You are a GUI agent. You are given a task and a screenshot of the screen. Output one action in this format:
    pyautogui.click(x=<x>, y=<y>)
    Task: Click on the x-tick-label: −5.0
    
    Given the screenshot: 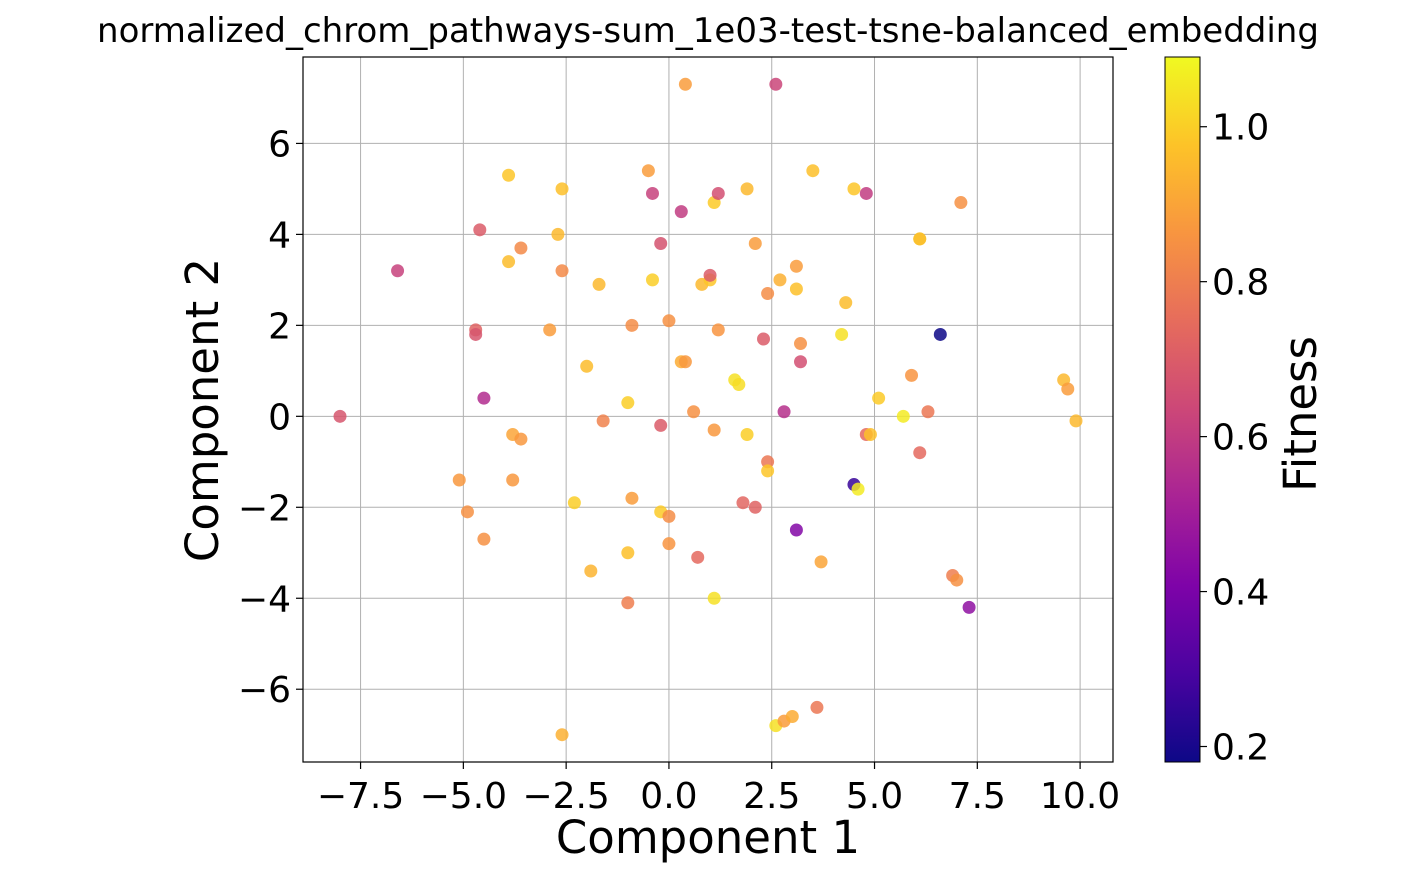 What is the action you would take?
    pyautogui.click(x=463, y=796)
    